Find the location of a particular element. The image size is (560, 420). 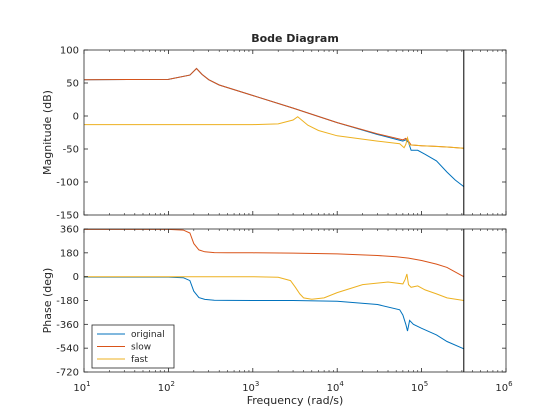

series-slow-phase is located at coordinates (274, 253).